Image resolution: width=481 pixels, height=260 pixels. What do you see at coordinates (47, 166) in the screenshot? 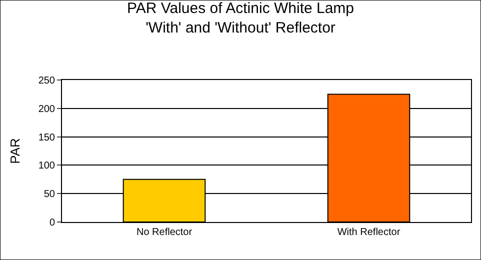
I see `y-tick-label: 100` at bounding box center [47, 166].